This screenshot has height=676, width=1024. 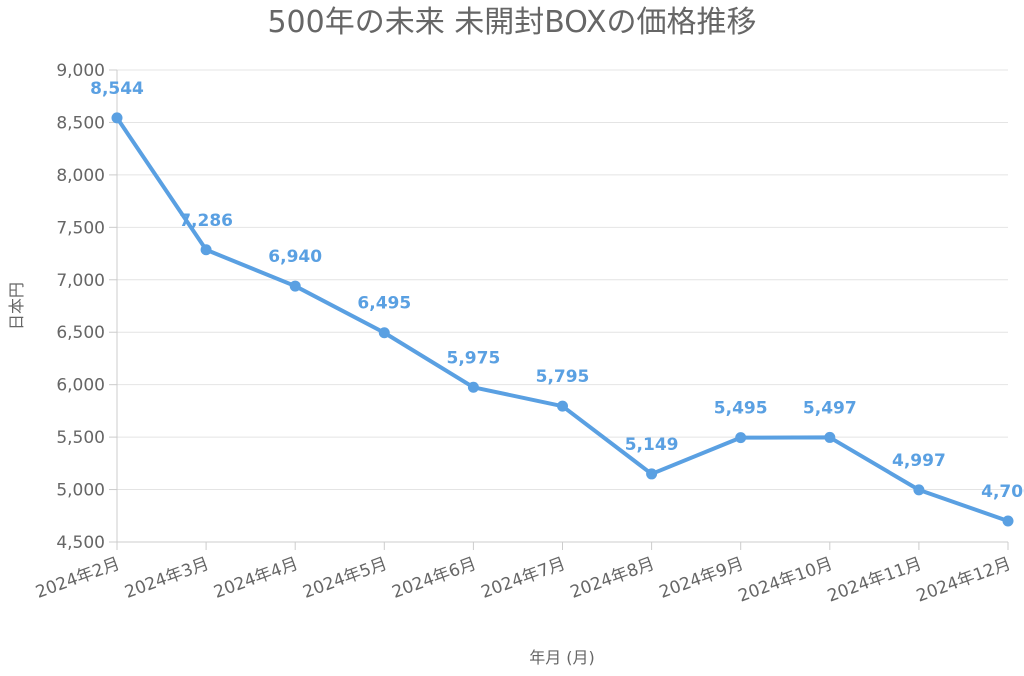 I want to click on y-tick-label: 5,500, so click(x=80, y=438).